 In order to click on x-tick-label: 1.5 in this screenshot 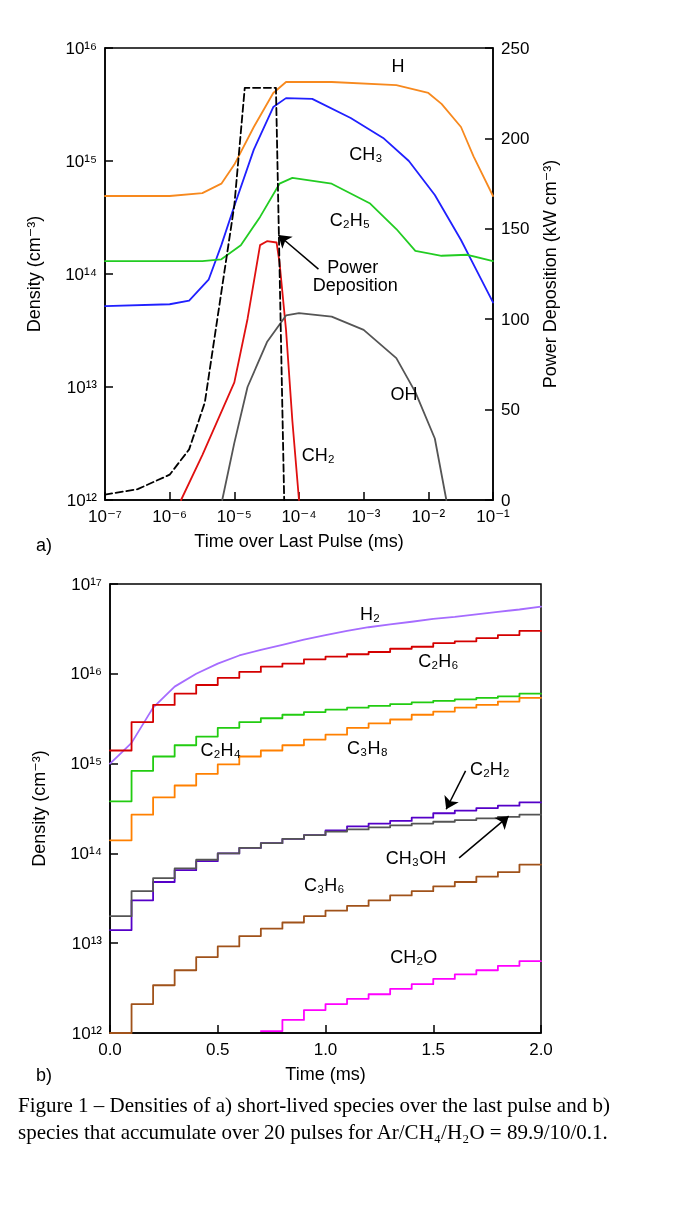, I will do `click(433, 1049)`.